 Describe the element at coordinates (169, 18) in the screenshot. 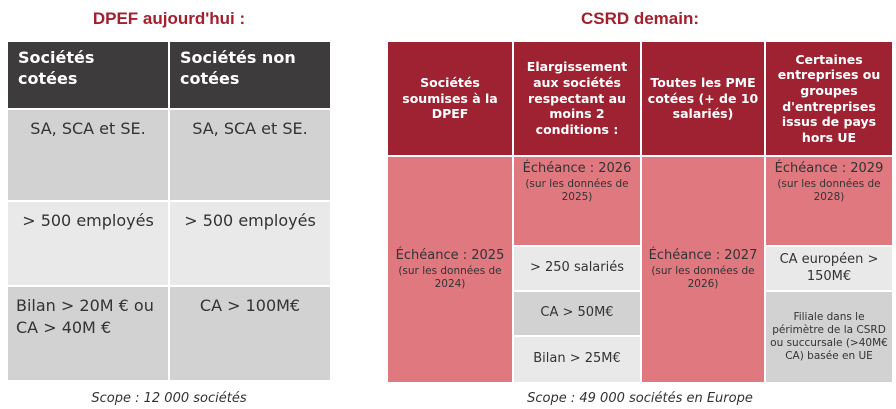

I see `left-title: DPEF aujourd'hui :` at that location.